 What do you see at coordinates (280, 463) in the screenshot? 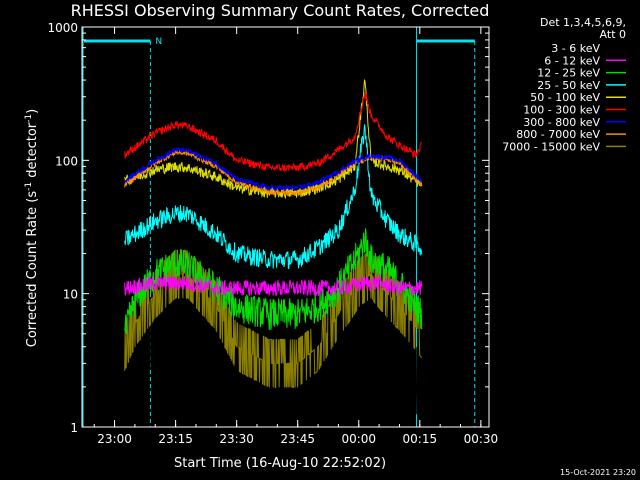
I see `x-axis-label: Start Time (16-Aug-10 22:52:02)` at bounding box center [280, 463].